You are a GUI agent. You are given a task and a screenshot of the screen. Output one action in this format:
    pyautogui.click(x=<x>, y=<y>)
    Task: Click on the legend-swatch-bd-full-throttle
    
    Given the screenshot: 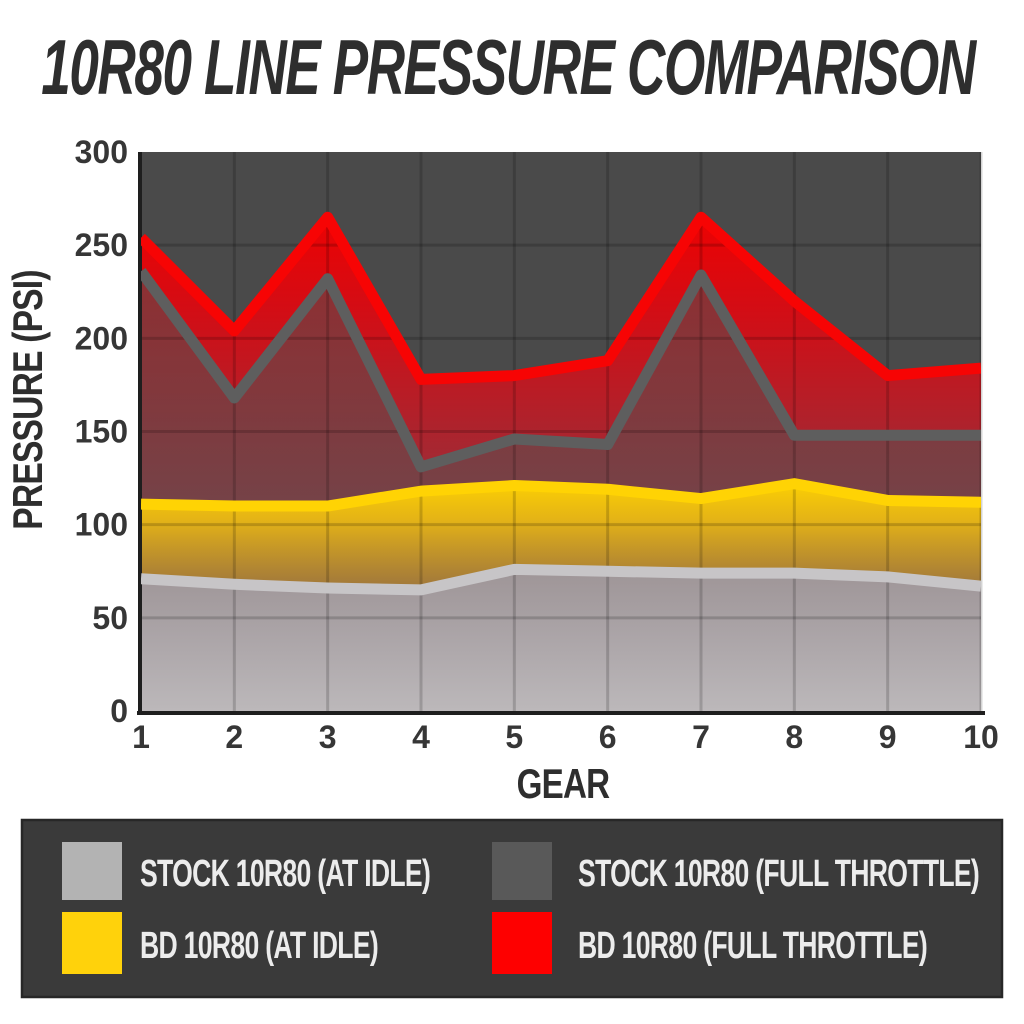 What is the action you would take?
    pyautogui.click(x=522, y=943)
    